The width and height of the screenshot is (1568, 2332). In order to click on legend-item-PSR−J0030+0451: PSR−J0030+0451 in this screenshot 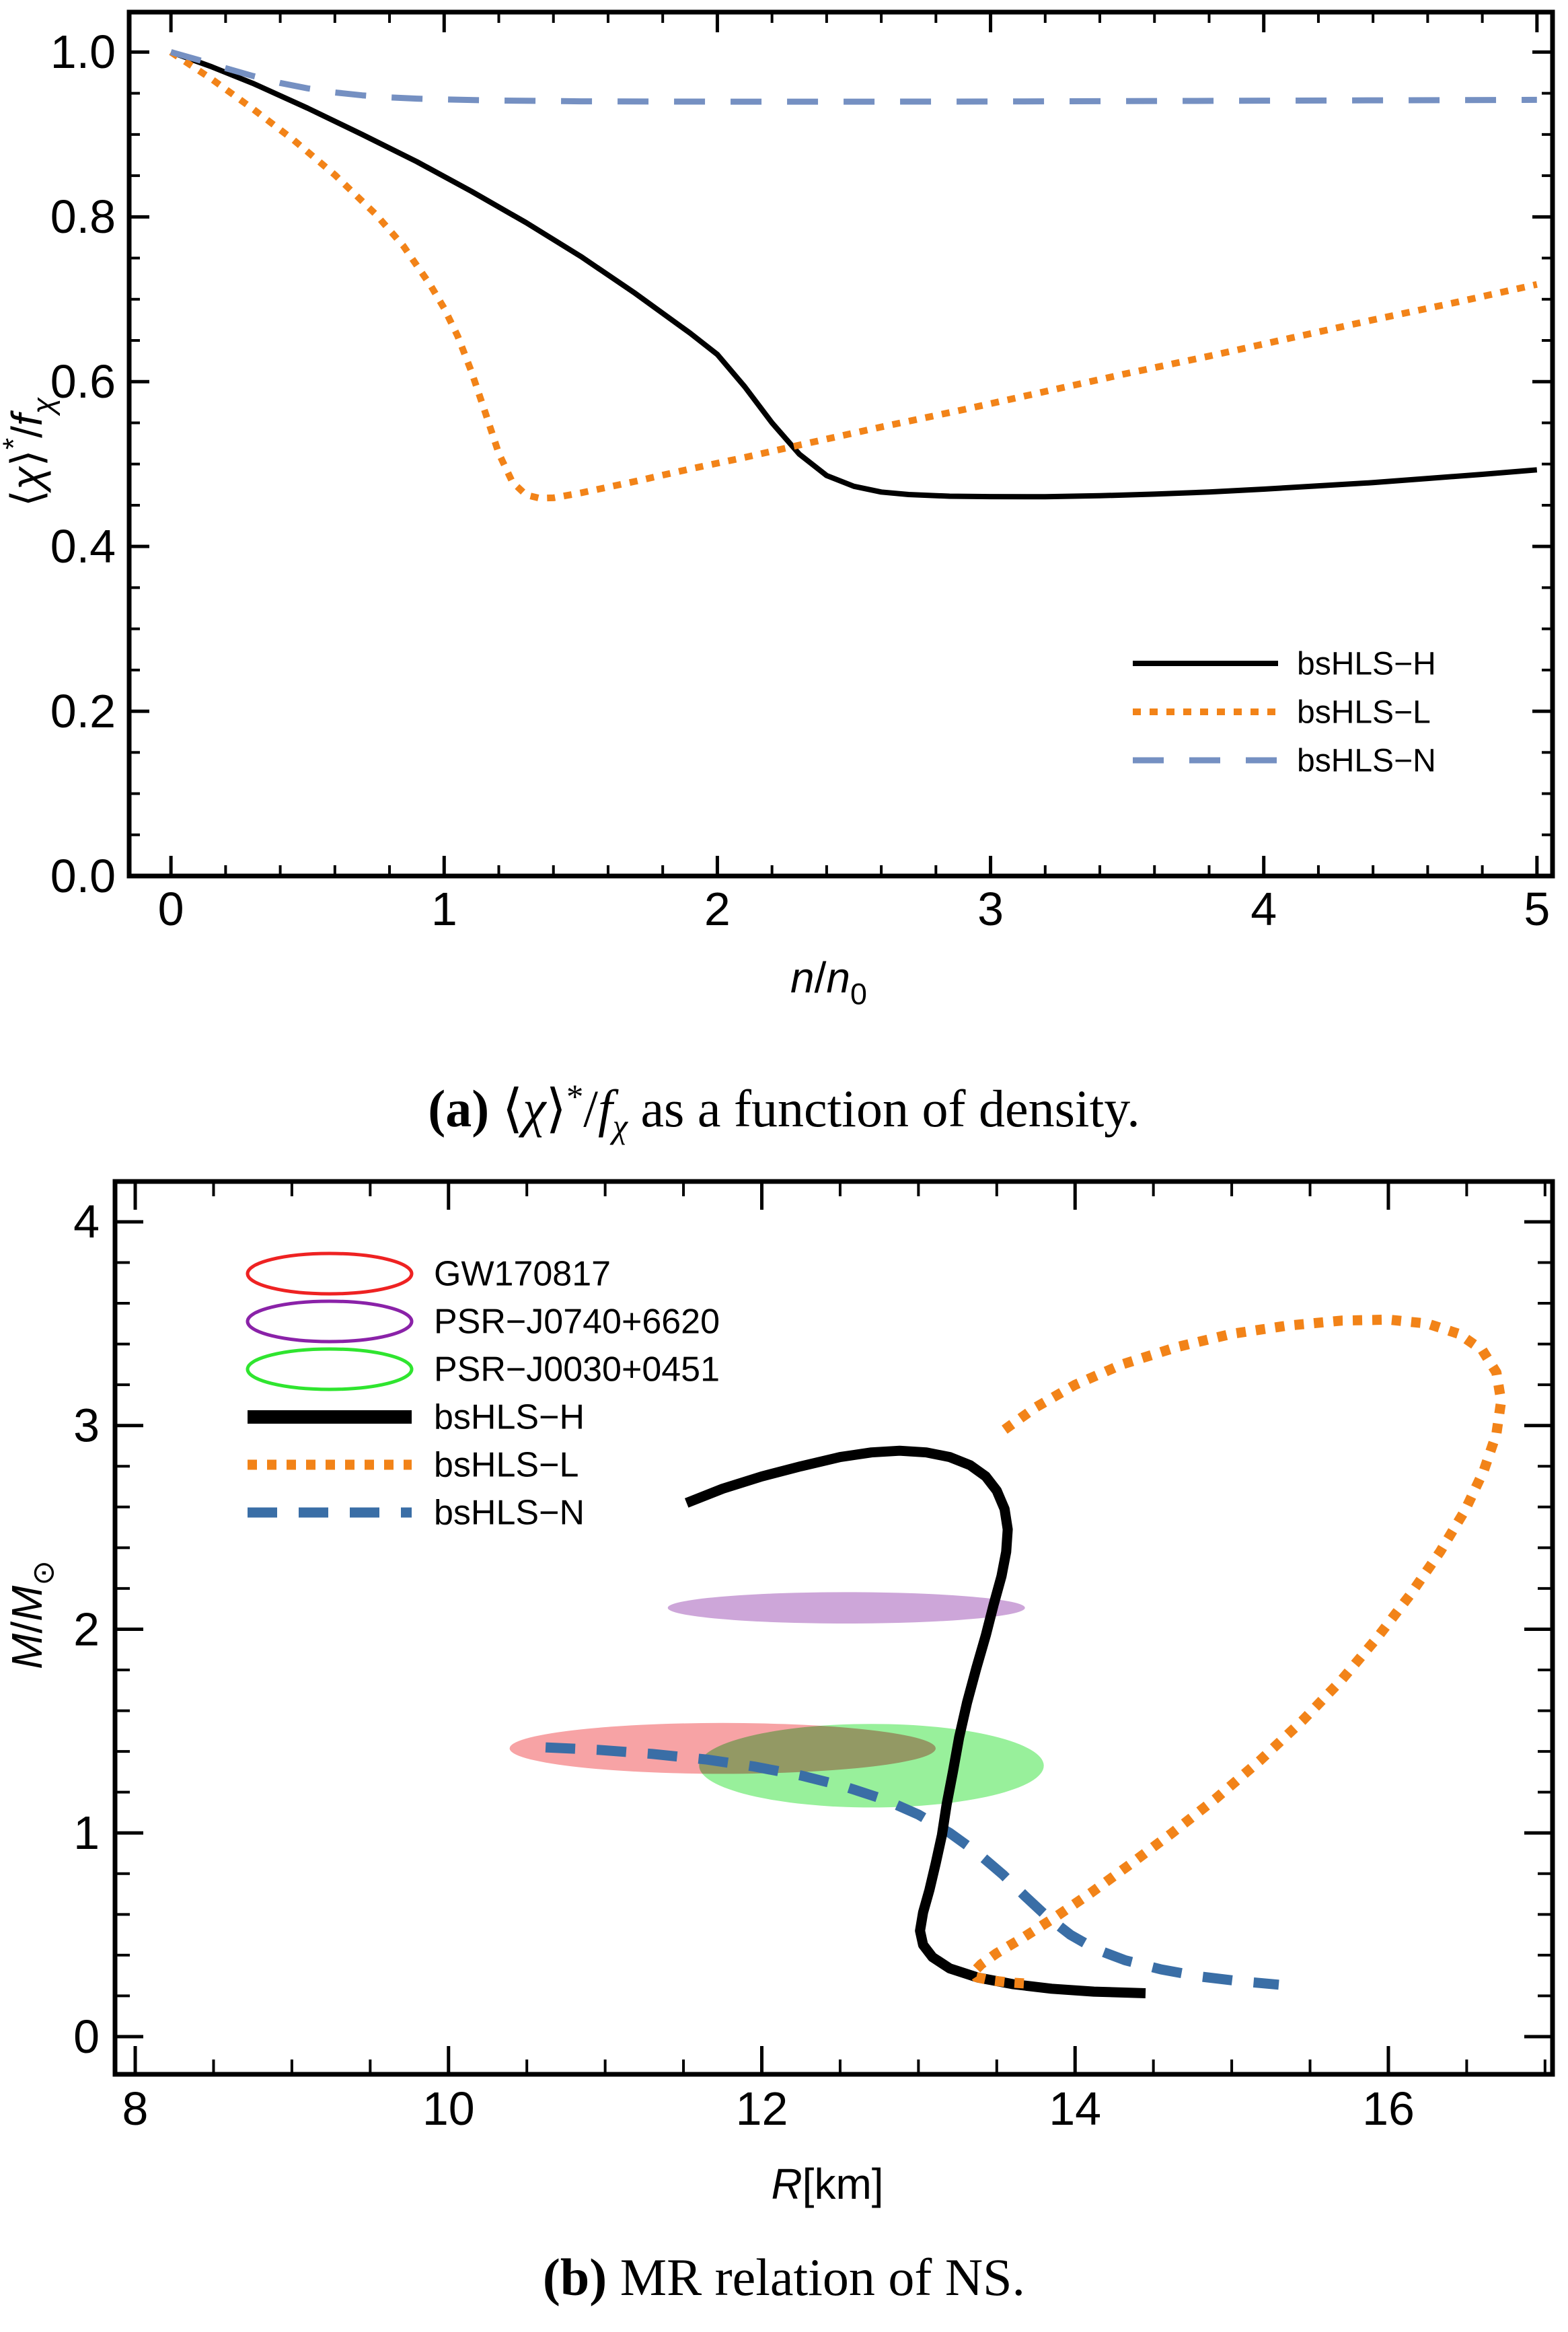, I will do `click(483, 1369)`.